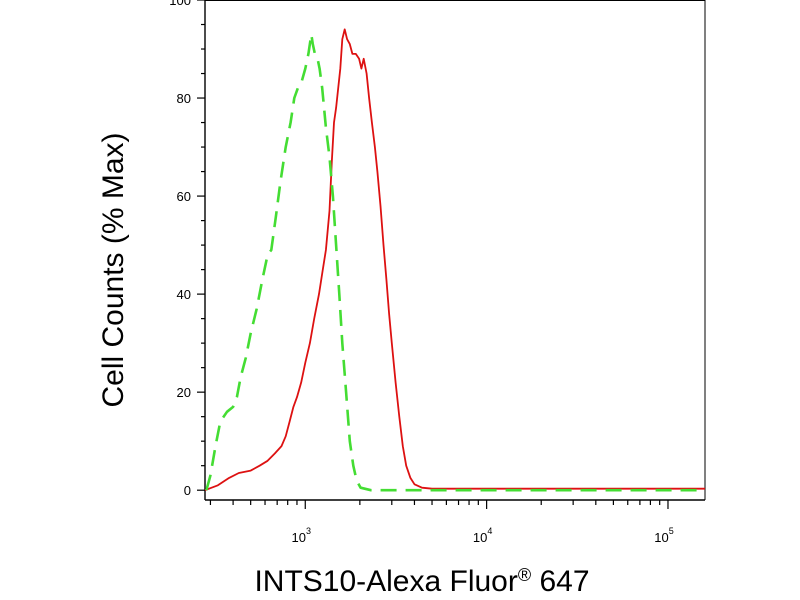 Image resolution: width=800 pixels, height=600 pixels. Describe the element at coordinates (482, 535) in the screenshot. I see `x-tick-label: 10⁴` at that location.